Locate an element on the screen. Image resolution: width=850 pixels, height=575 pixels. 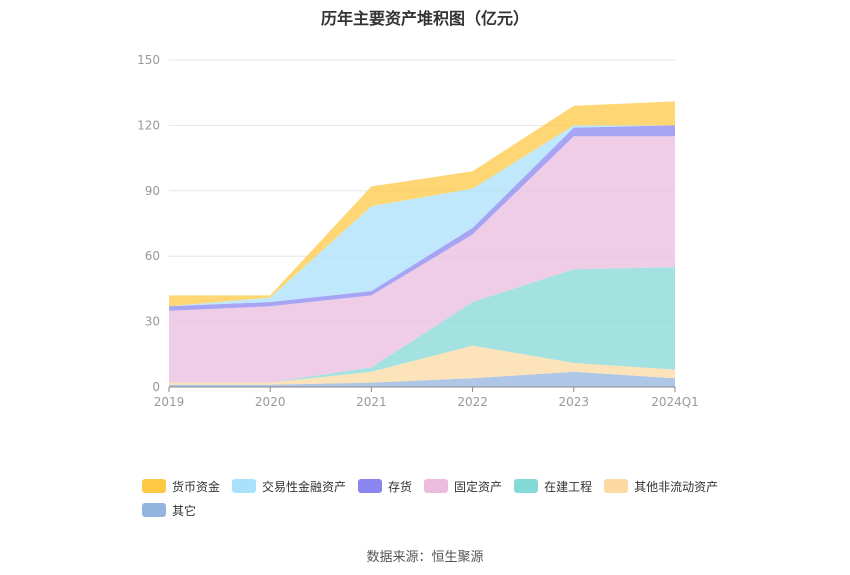
legend-item: 其它 is located at coordinates (169, 510).